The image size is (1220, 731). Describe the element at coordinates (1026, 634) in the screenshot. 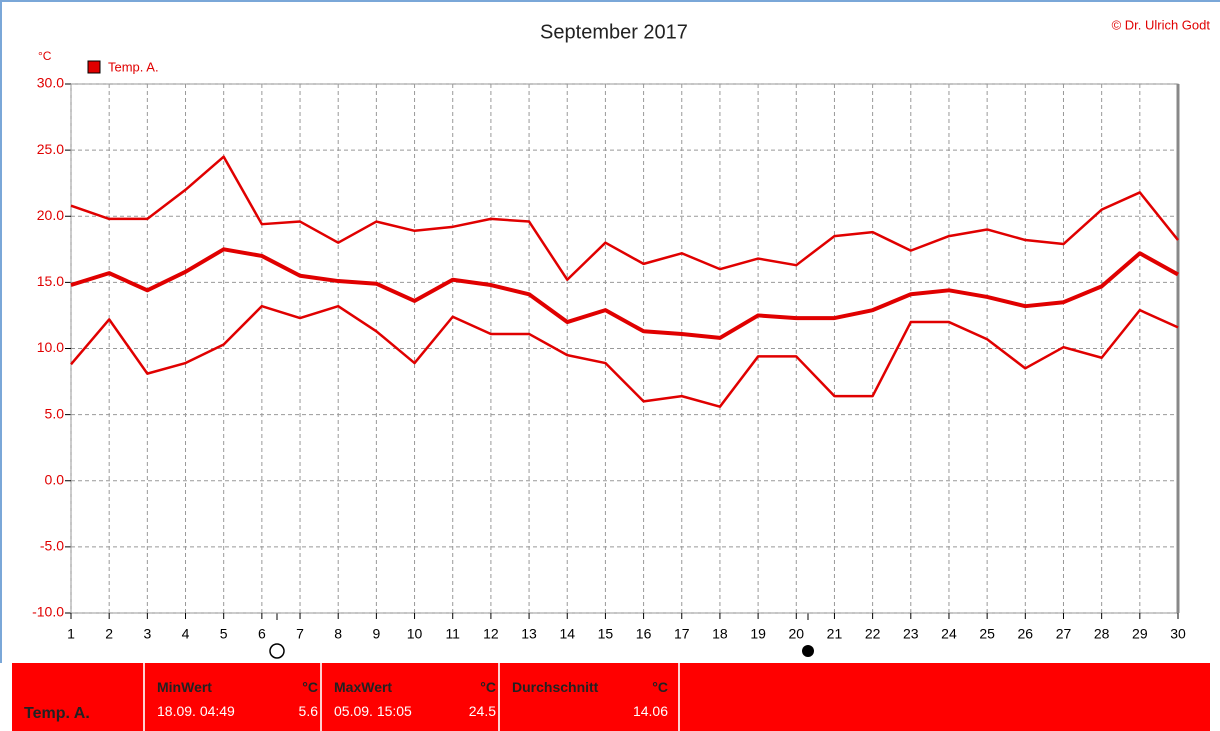

I see `x-tick-label: 26` at that location.